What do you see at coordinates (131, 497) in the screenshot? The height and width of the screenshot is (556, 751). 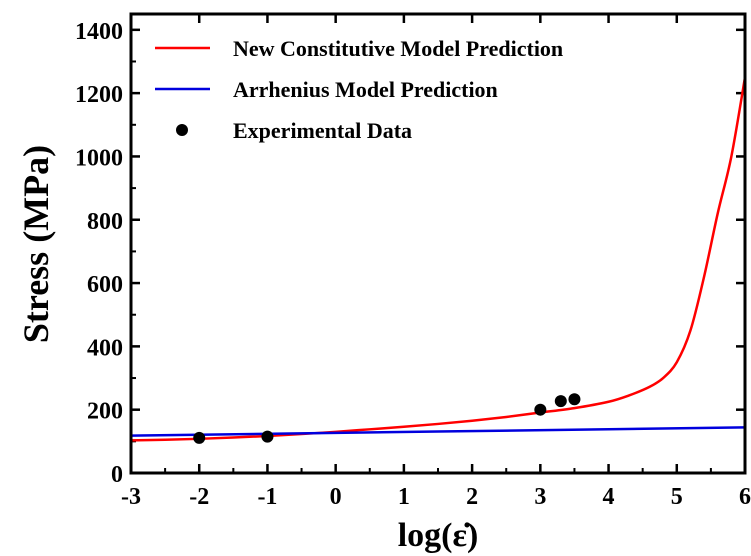 I see `x-tick-label: -3` at bounding box center [131, 497].